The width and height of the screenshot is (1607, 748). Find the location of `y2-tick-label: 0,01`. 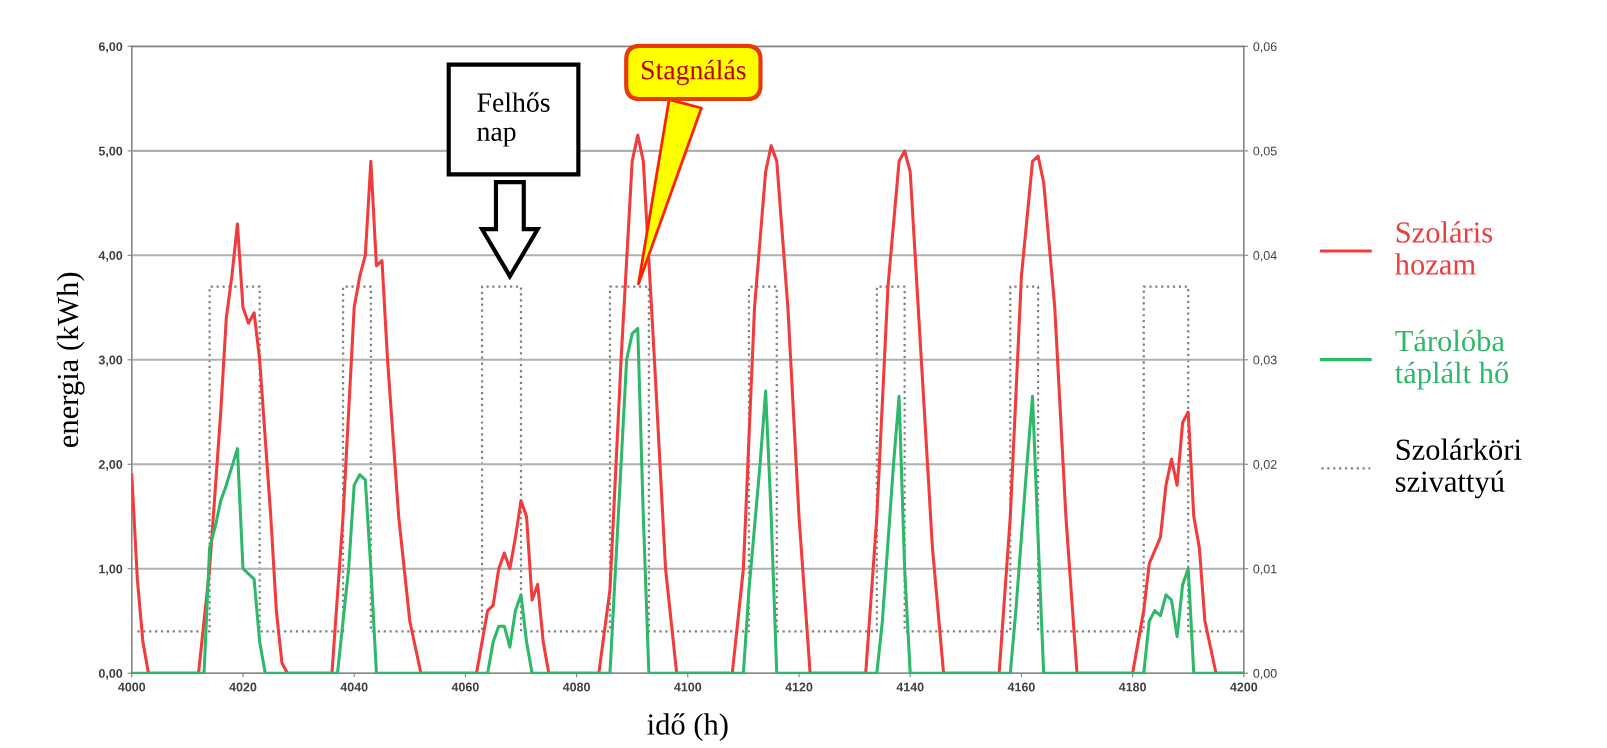

y2-tick-label: 0,01 is located at coordinates (1265, 569).